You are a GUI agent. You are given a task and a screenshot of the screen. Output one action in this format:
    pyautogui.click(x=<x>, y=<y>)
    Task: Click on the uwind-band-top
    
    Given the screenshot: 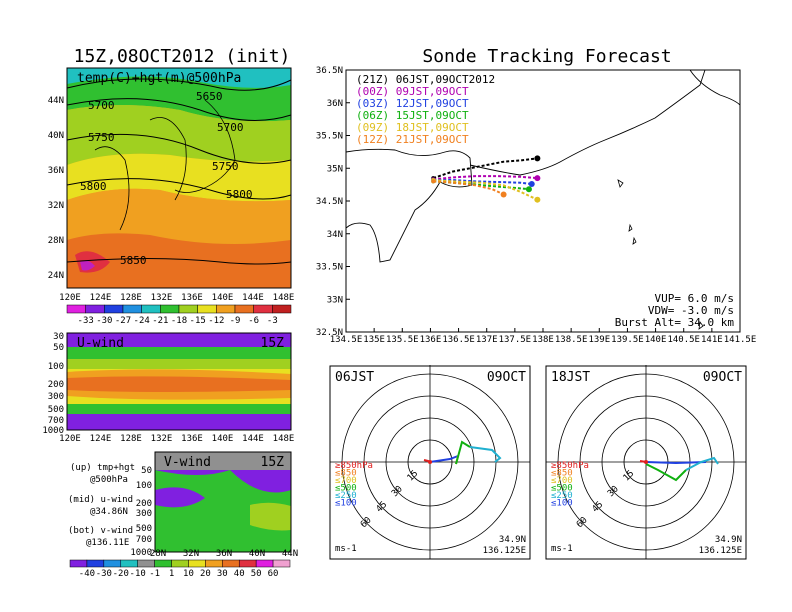 What is the action you would take?
    pyautogui.click(x=179, y=340)
    